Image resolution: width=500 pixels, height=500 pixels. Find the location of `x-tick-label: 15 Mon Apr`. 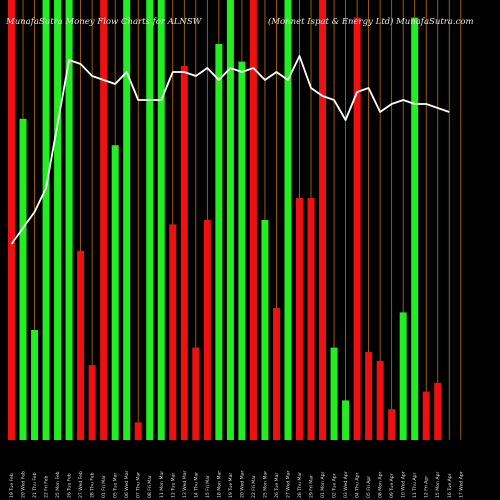

x-tick-label: 15 Mon Apr is located at coordinates (438, 484).